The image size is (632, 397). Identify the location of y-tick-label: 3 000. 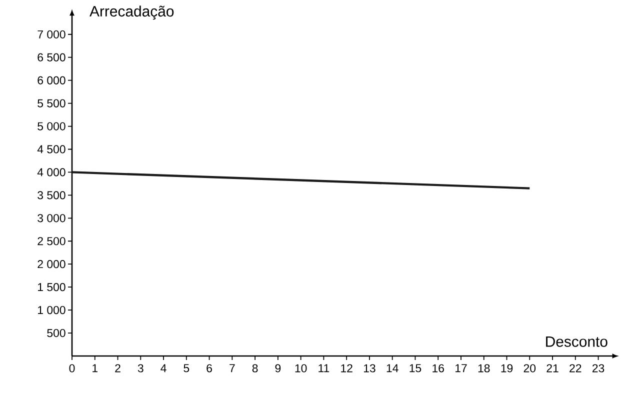
(52, 218).